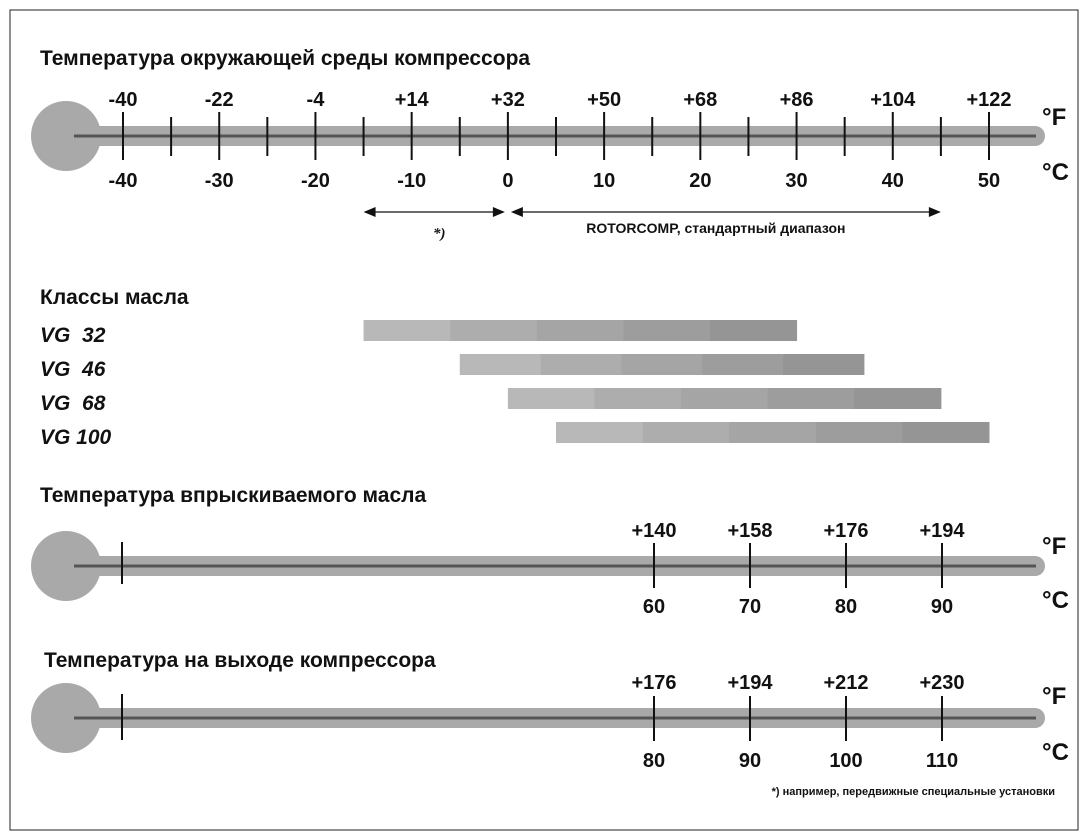 The width and height of the screenshot is (1088, 840). Describe the element at coordinates (1054, 696) in the screenshot. I see `outlet-f-unit: °F` at that location.